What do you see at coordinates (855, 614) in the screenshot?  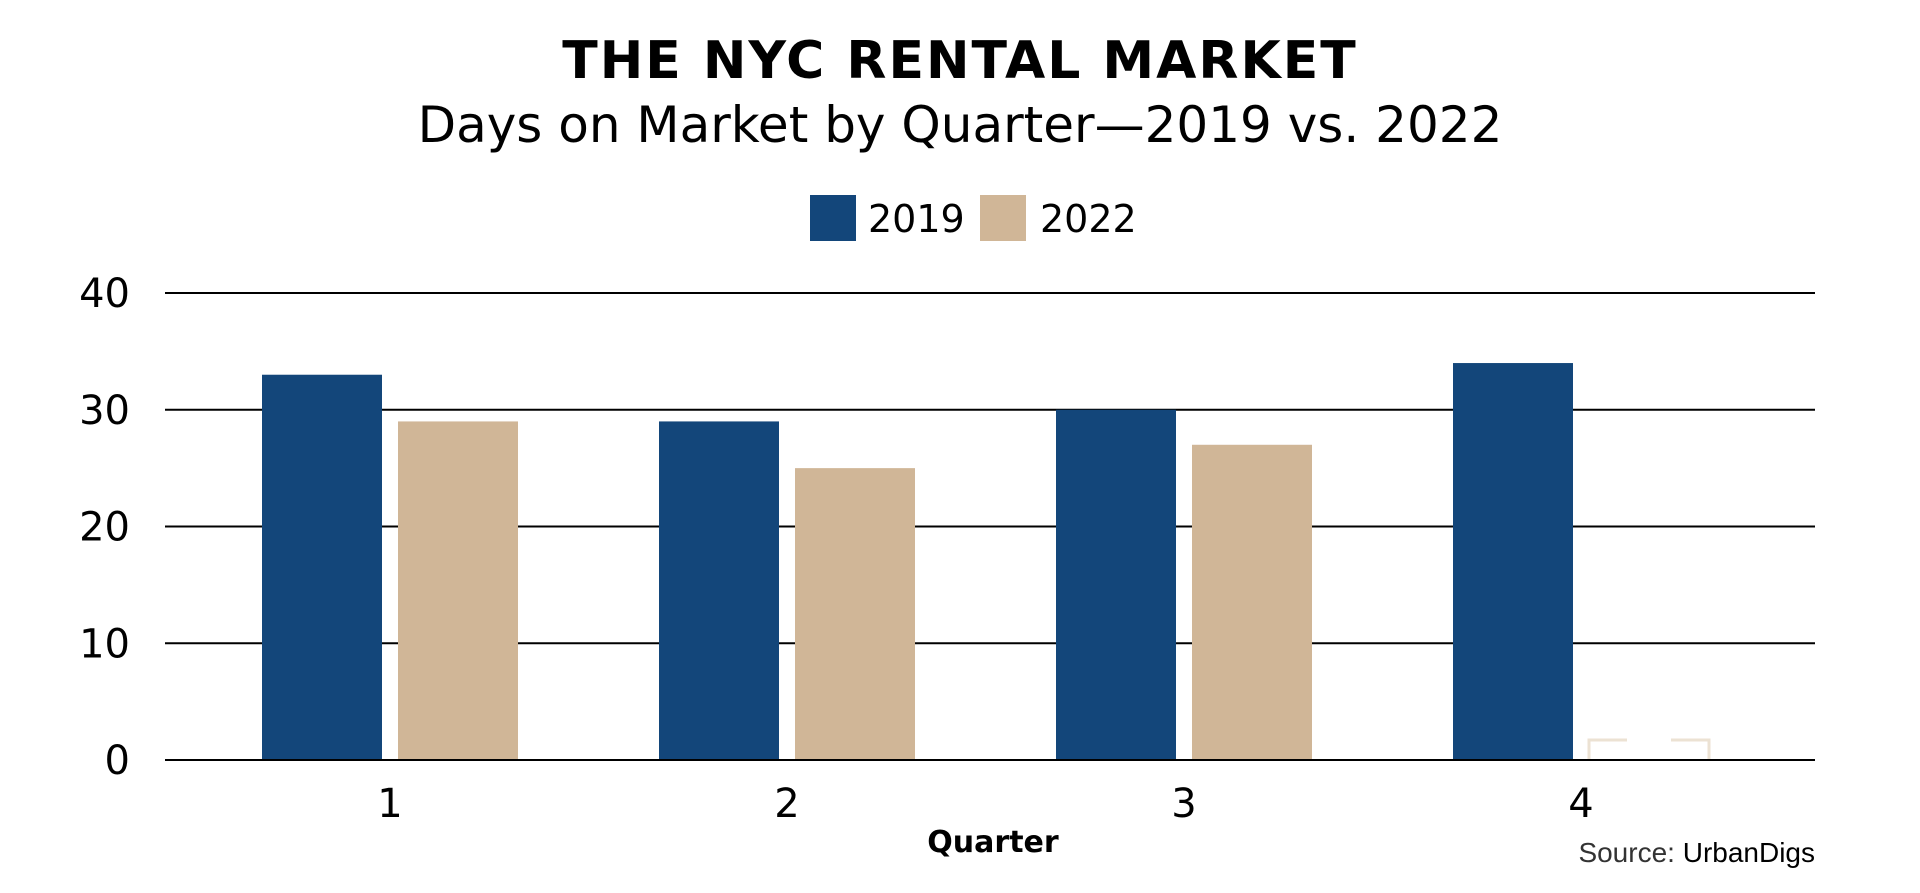 I see `bar-q2-2022` at bounding box center [855, 614].